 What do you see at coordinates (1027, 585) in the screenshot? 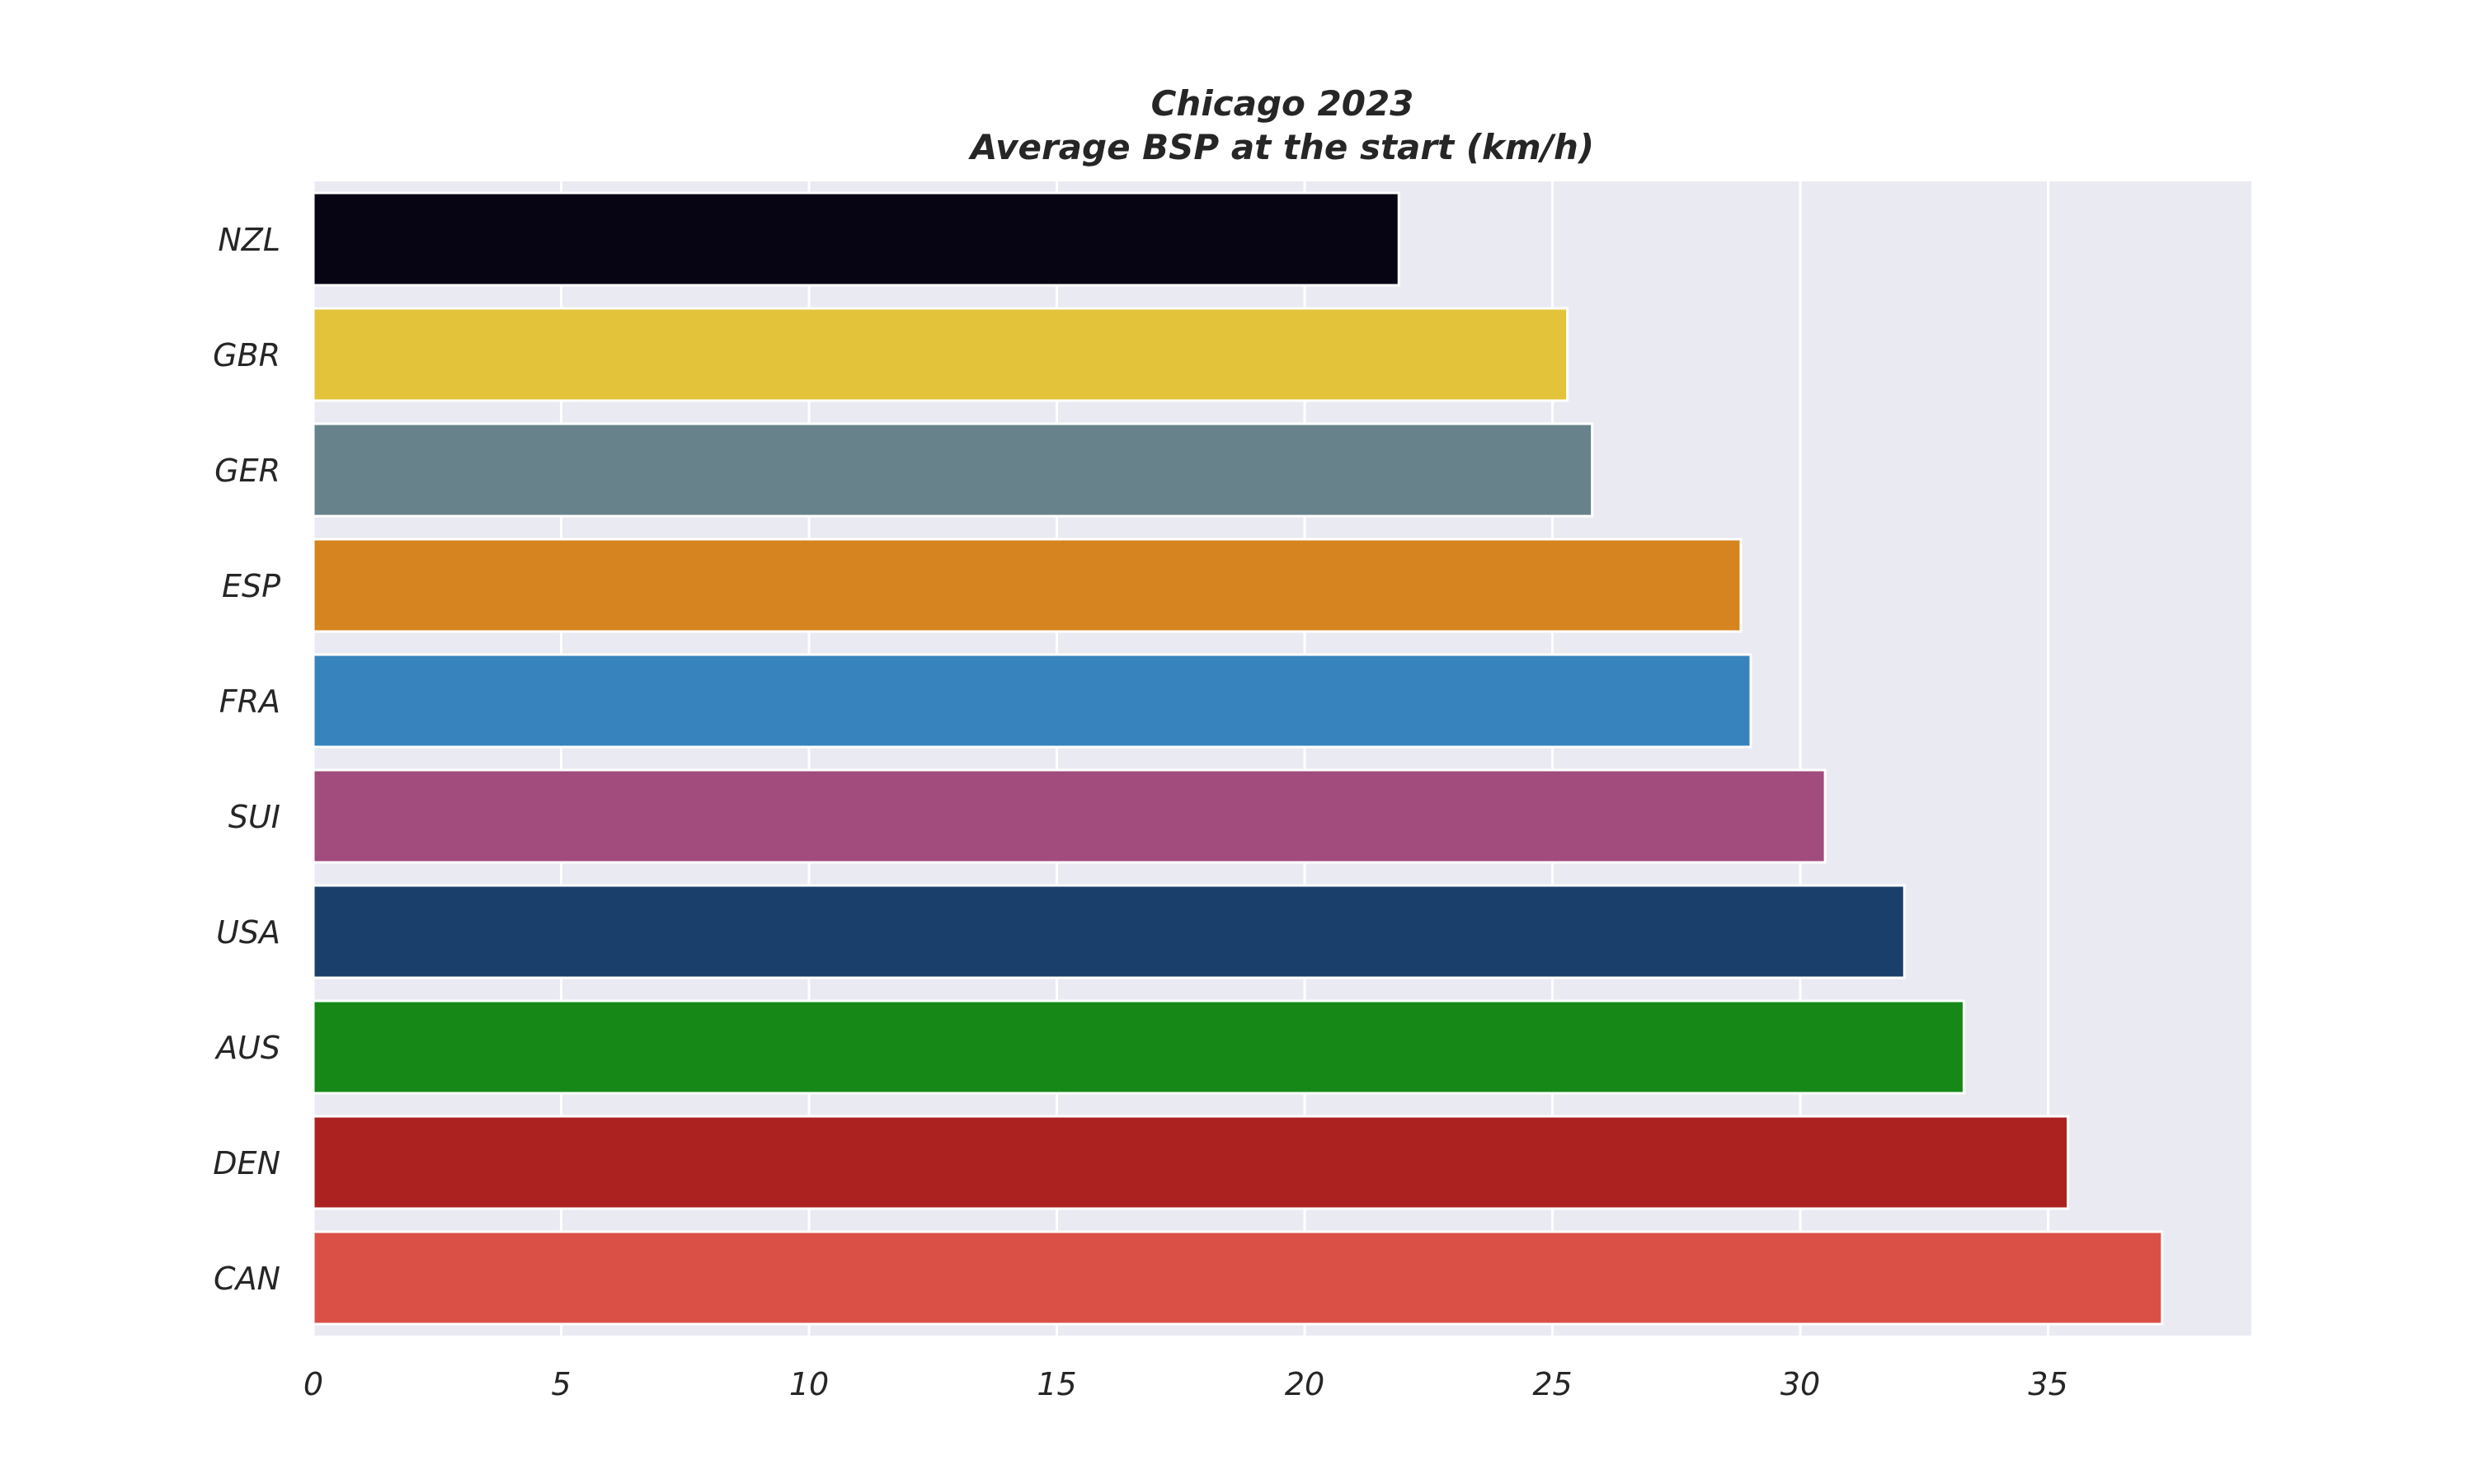
I see `bar-esp` at bounding box center [1027, 585].